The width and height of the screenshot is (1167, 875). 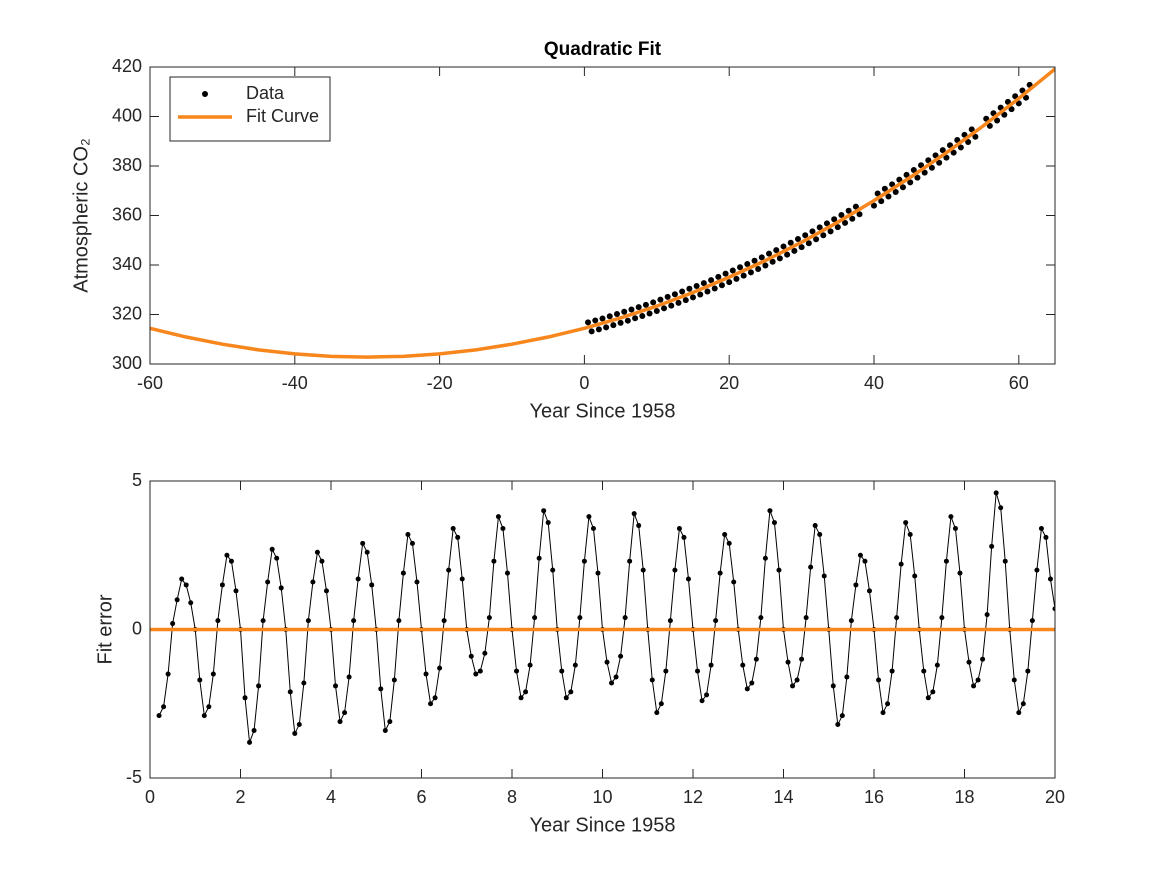 I want to click on y-tick-label: 420, so click(x=127, y=66).